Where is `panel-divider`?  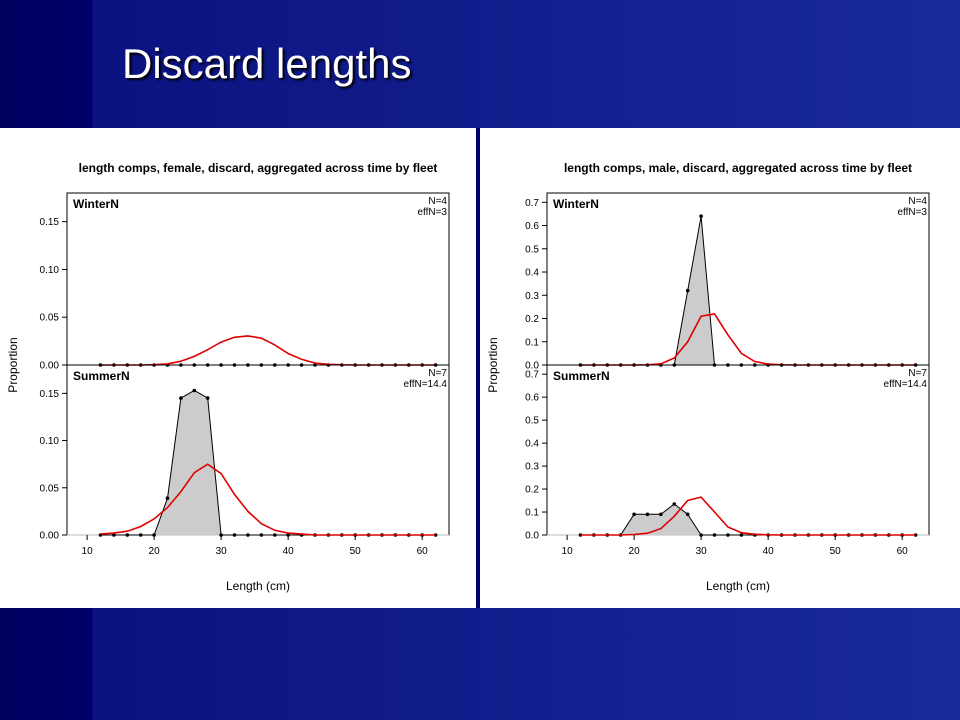
panel-divider is located at coordinates (478, 368).